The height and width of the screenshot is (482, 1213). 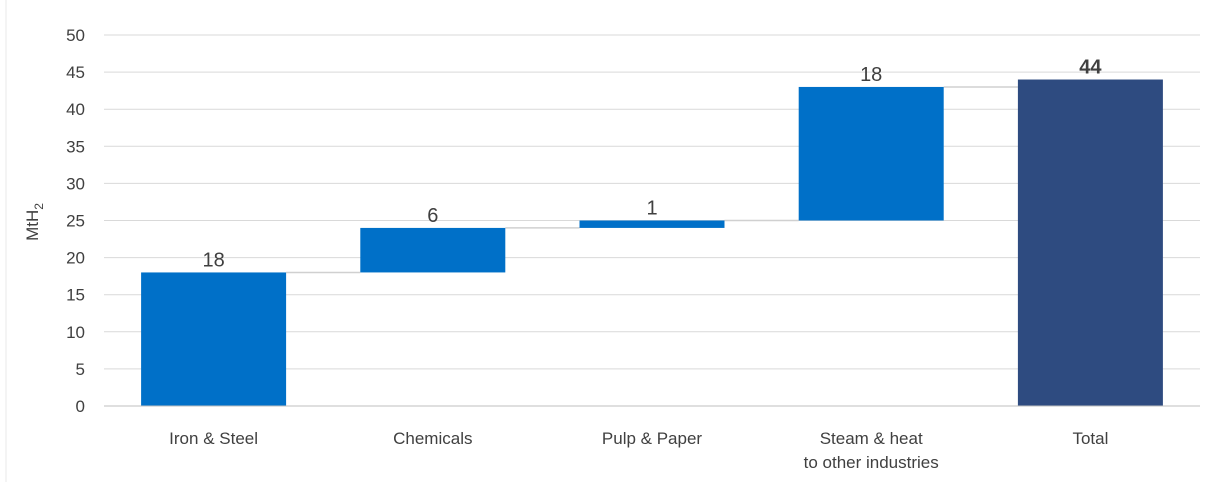 What do you see at coordinates (1090, 438) in the screenshot?
I see `x-category-label: Total` at bounding box center [1090, 438].